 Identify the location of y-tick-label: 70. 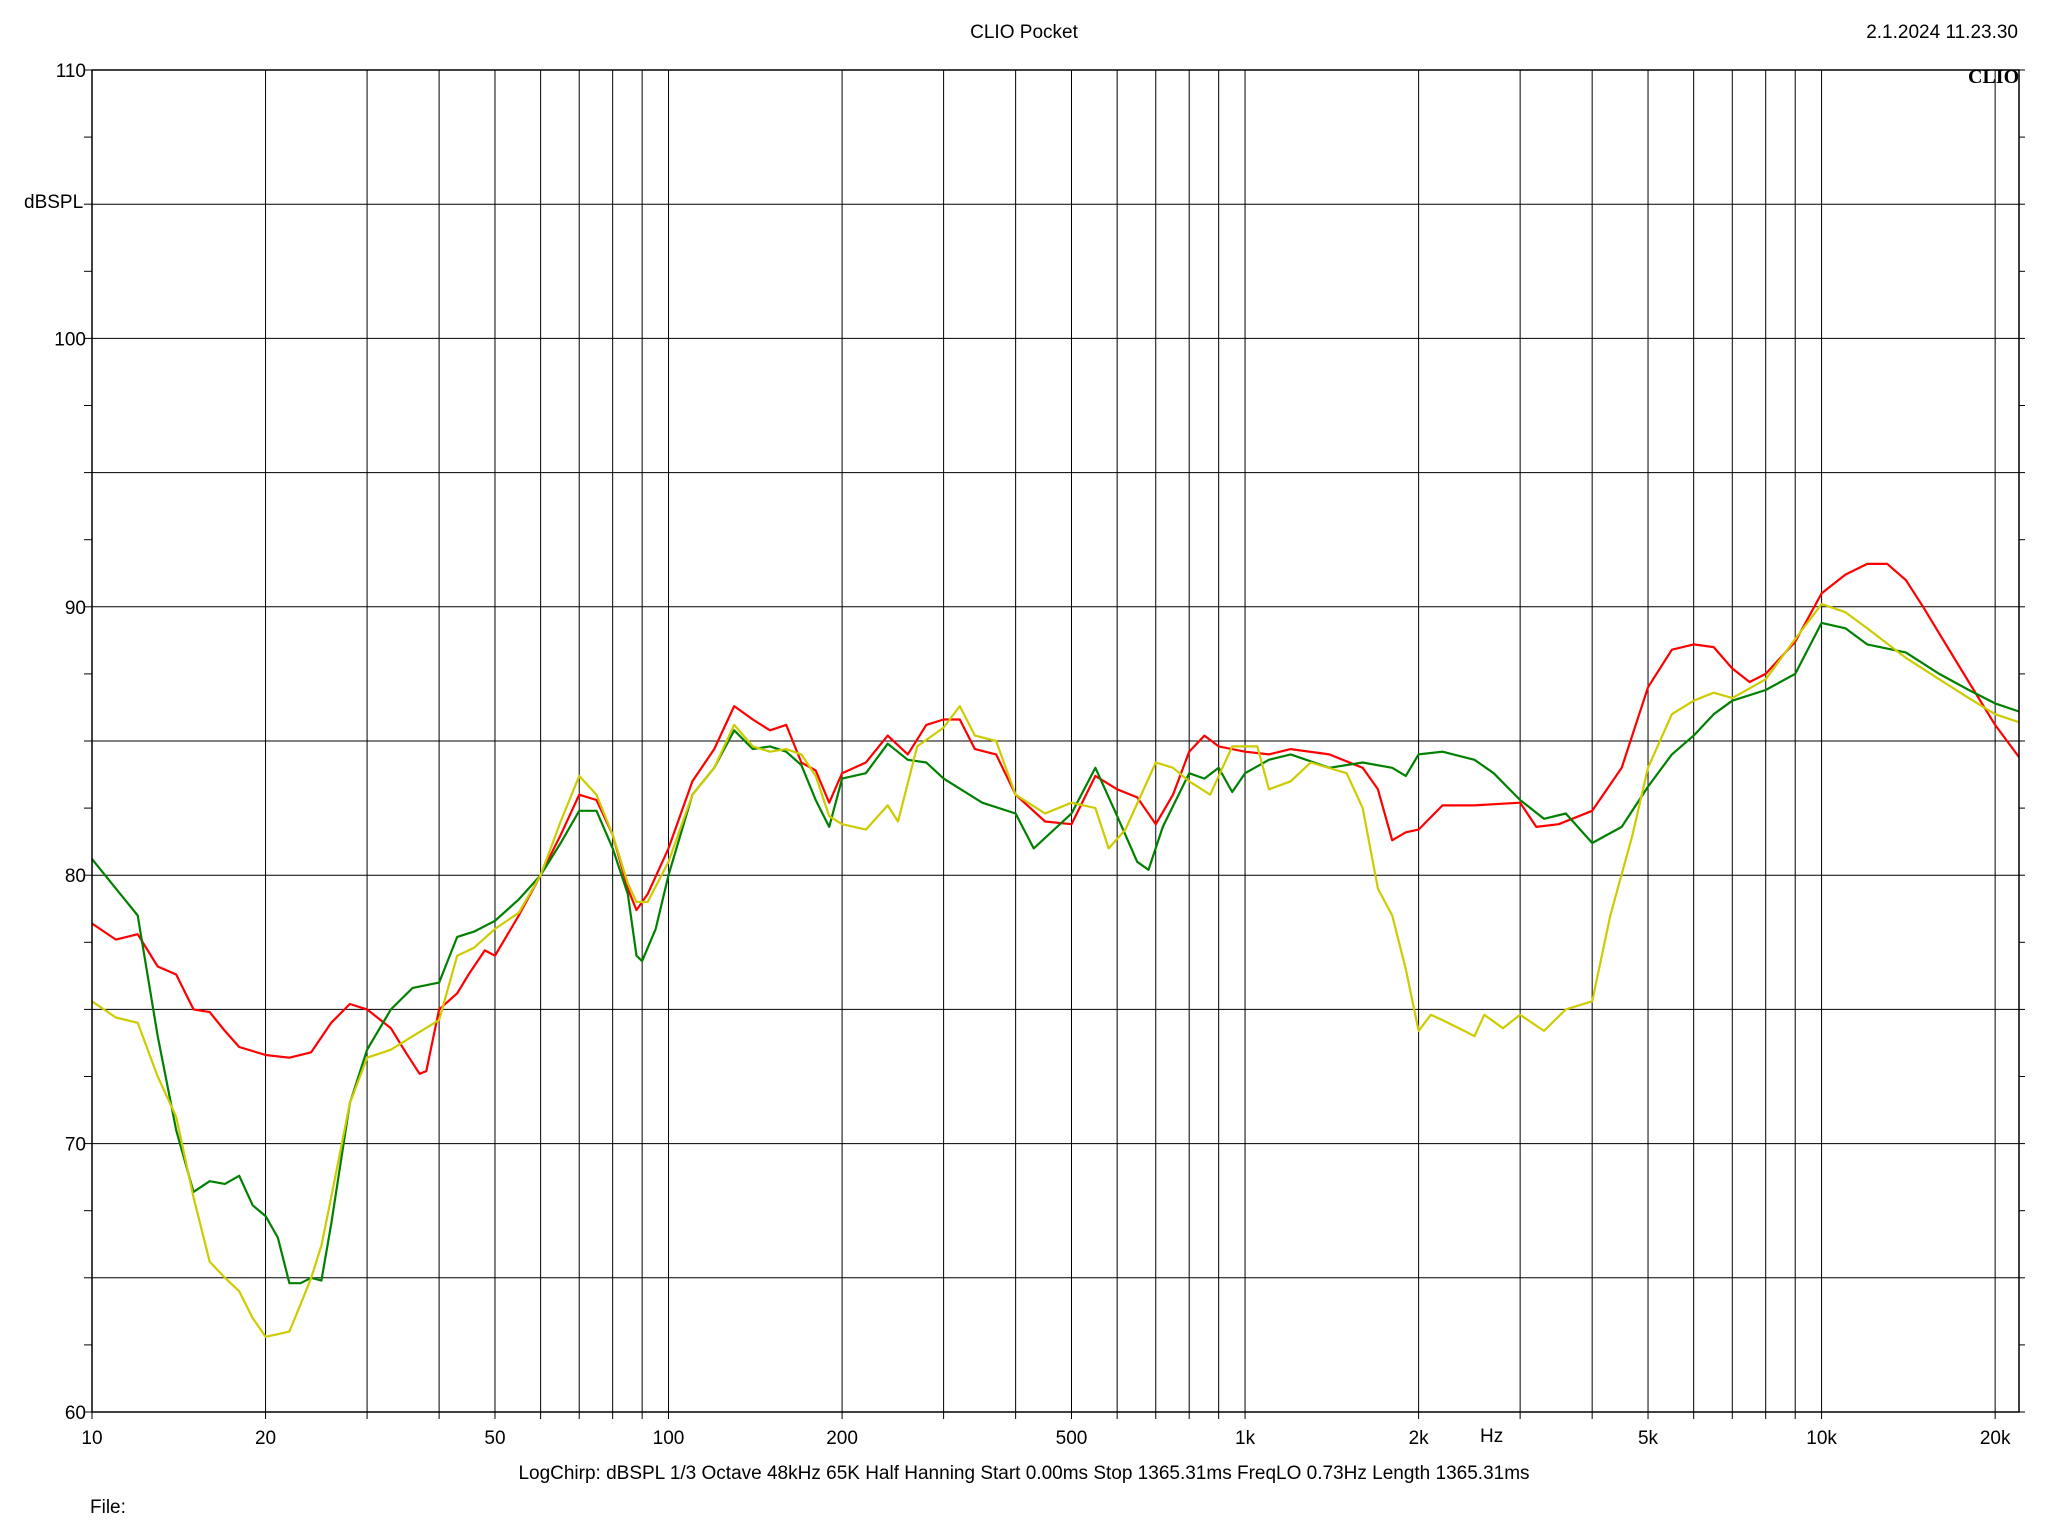
(75, 1145).